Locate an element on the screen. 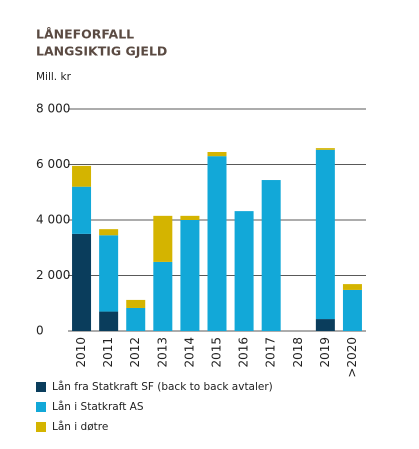 The width and height of the screenshot is (419, 449). x-tick-label: 2017 is located at coordinates (271, 352).